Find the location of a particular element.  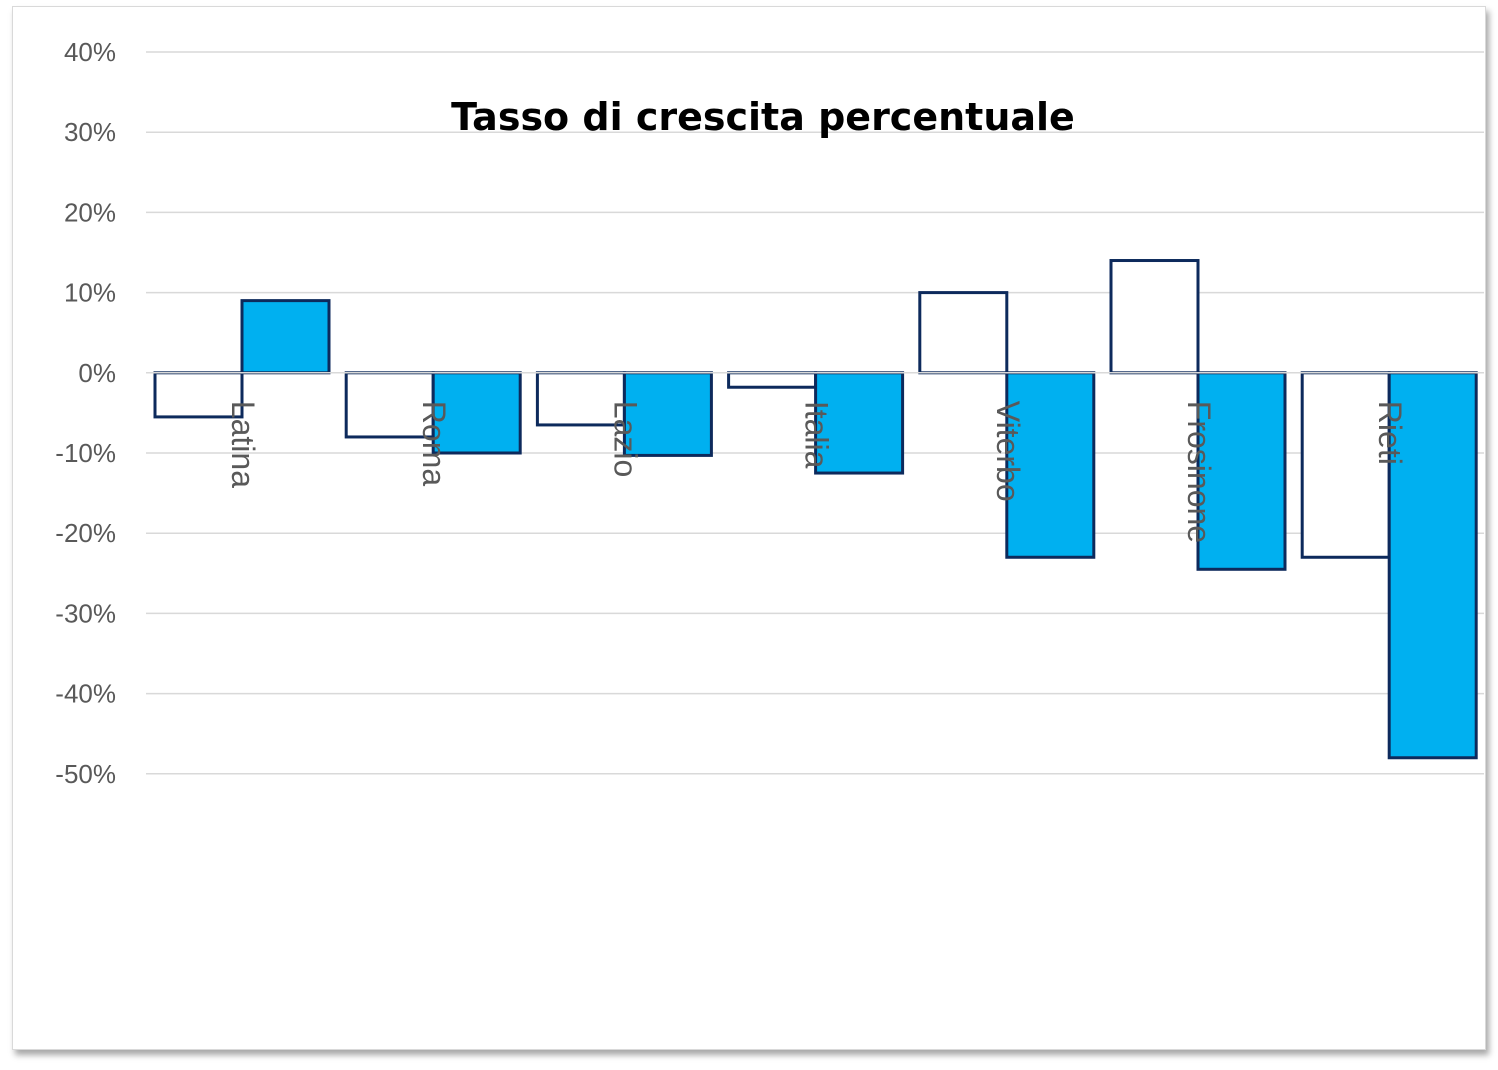

chart-title: Tasso di crescita percentuale is located at coordinates (763, 117).